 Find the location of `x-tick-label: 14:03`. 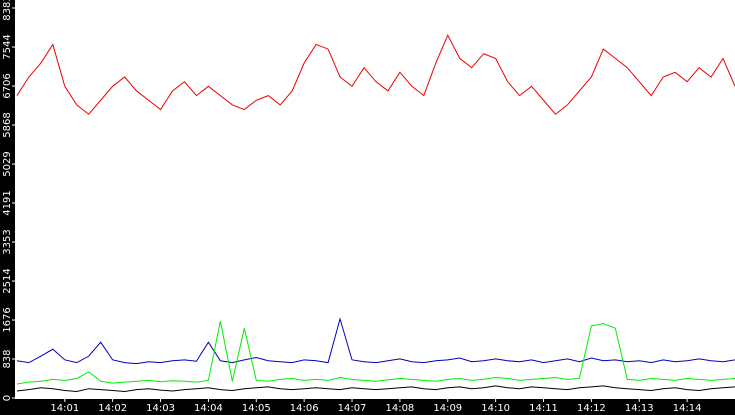

x-tick-label: 14:03 is located at coordinates (160, 408).